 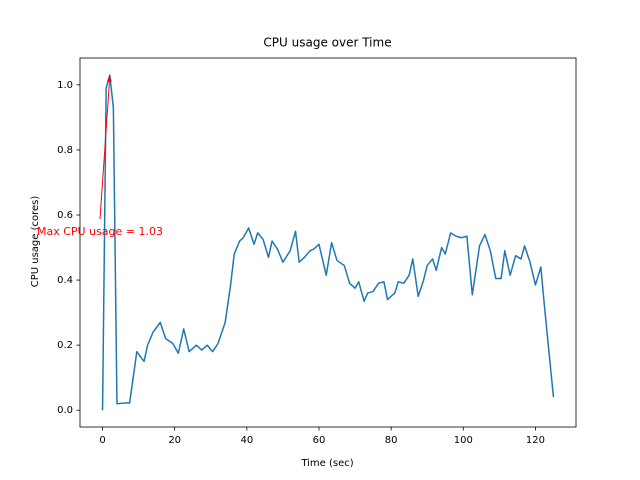 I want to click on y-tick-label: 0.2, so click(x=65, y=345).